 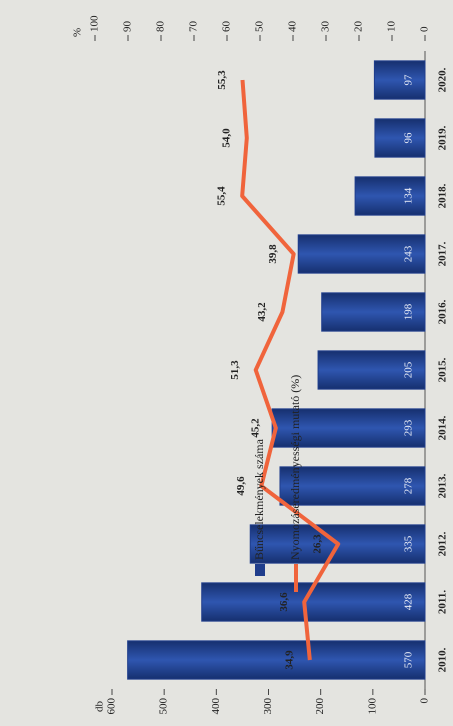 I want to click on y2-tick-label: 10, so click(x=392, y=27).